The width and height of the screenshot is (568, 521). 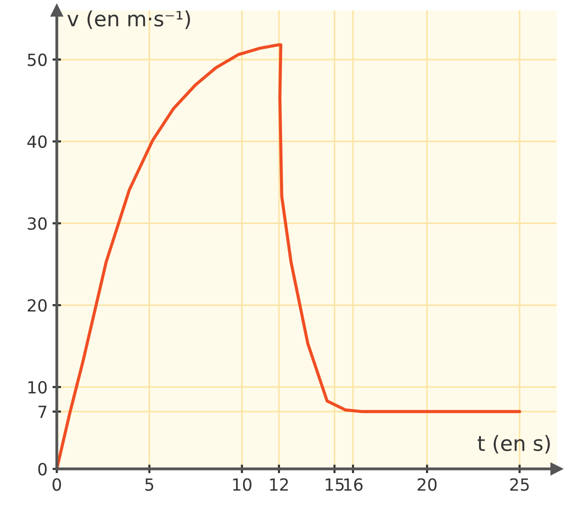 I want to click on y-tick-label: 40, so click(x=37, y=141).